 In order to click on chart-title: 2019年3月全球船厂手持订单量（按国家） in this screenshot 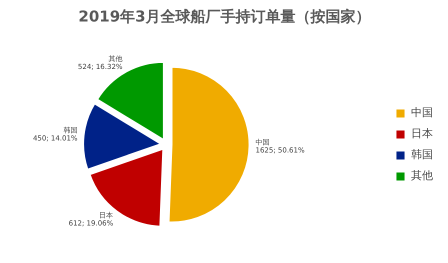, I will do `click(224, 17)`.